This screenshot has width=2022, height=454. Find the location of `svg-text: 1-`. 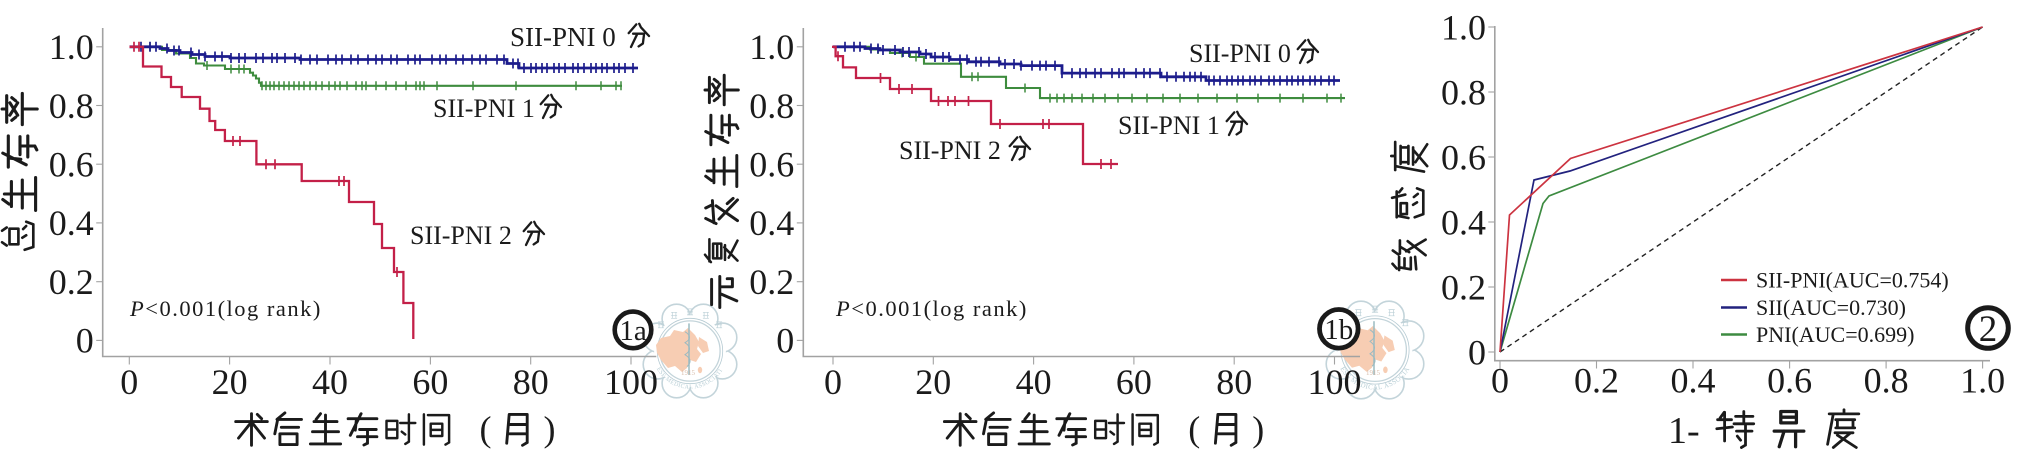

svg-text: 1- is located at coordinates (1684, 431).